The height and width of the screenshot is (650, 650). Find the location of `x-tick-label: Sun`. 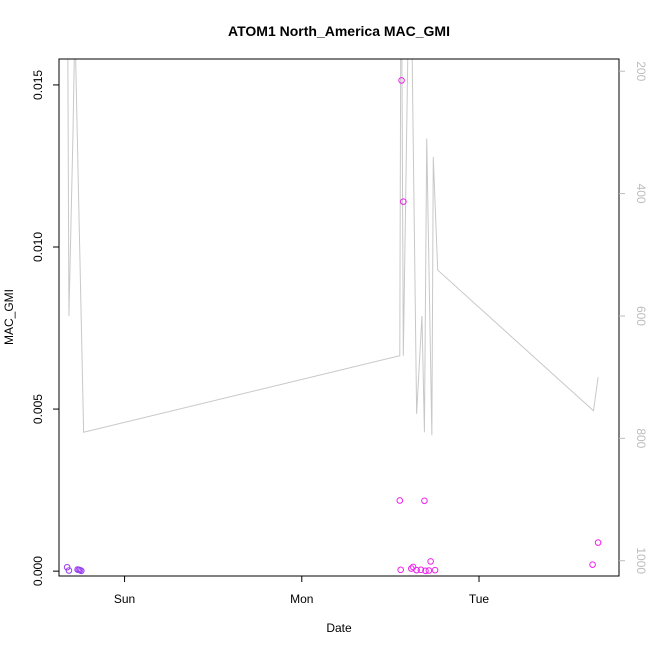

x-tick-label: Sun is located at coordinates (124, 599).